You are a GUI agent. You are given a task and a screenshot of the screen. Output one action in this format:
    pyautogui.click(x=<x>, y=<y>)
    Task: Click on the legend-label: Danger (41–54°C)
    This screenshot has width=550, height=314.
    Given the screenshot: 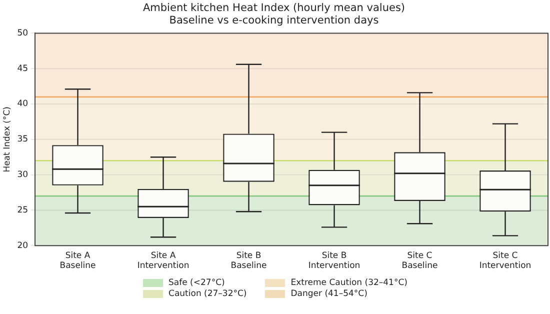 What is the action you would take?
    pyautogui.click(x=329, y=294)
    